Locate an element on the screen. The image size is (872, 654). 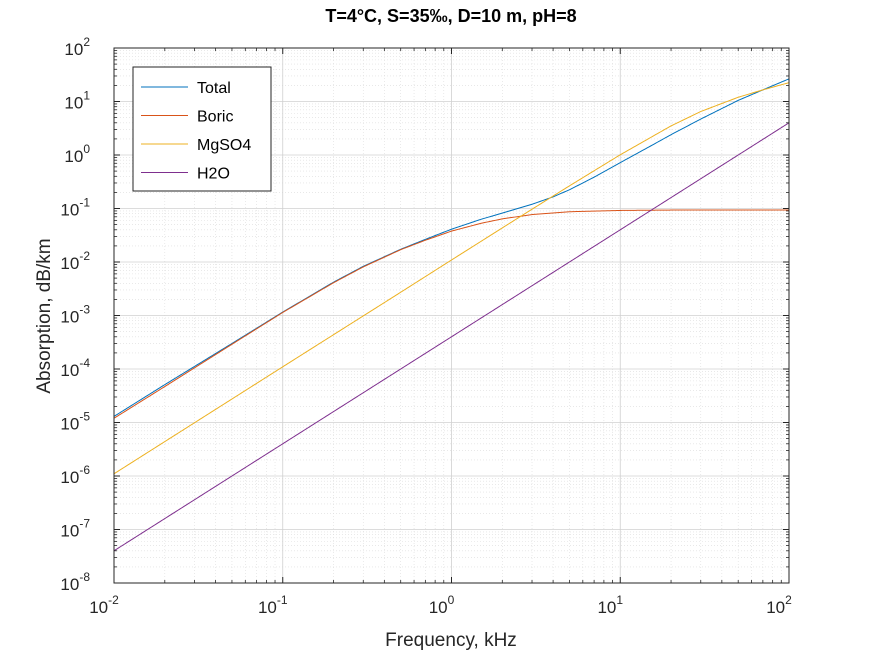
legend-label-mgso4: MgSO4 is located at coordinates (224, 145).